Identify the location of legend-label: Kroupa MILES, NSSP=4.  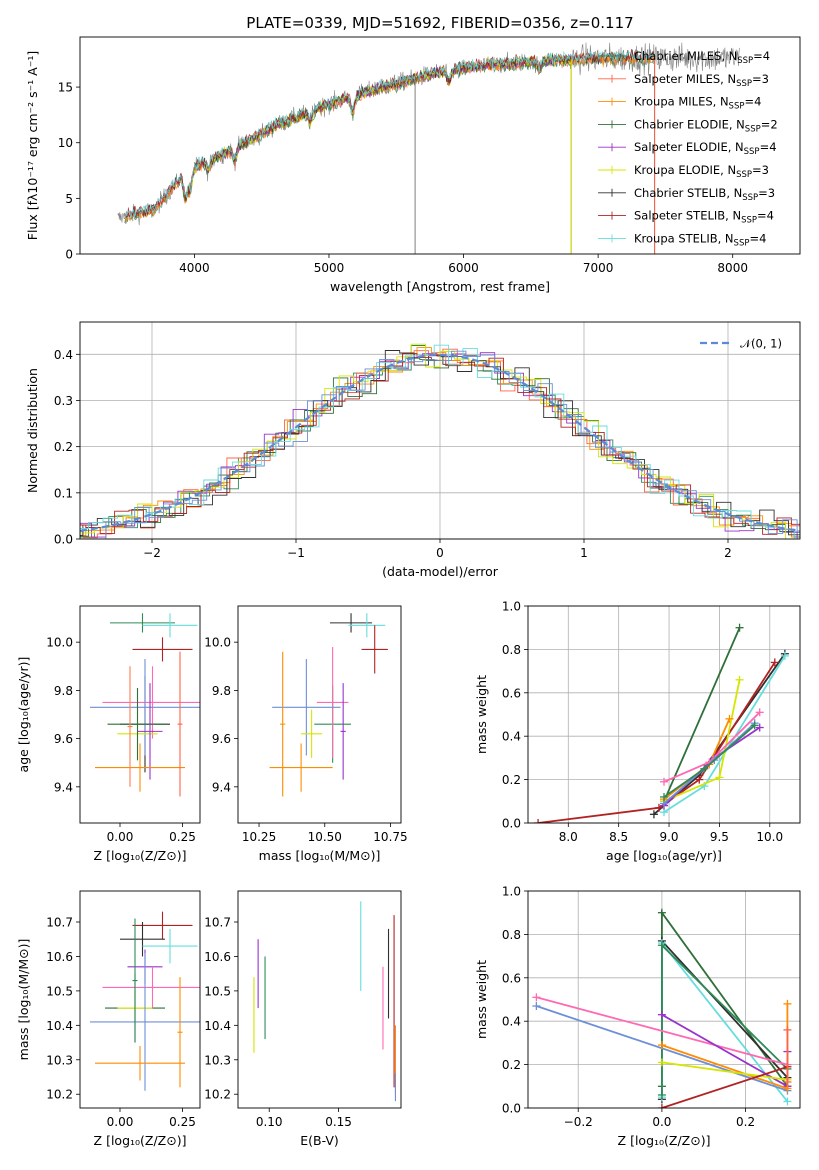
(697, 103).